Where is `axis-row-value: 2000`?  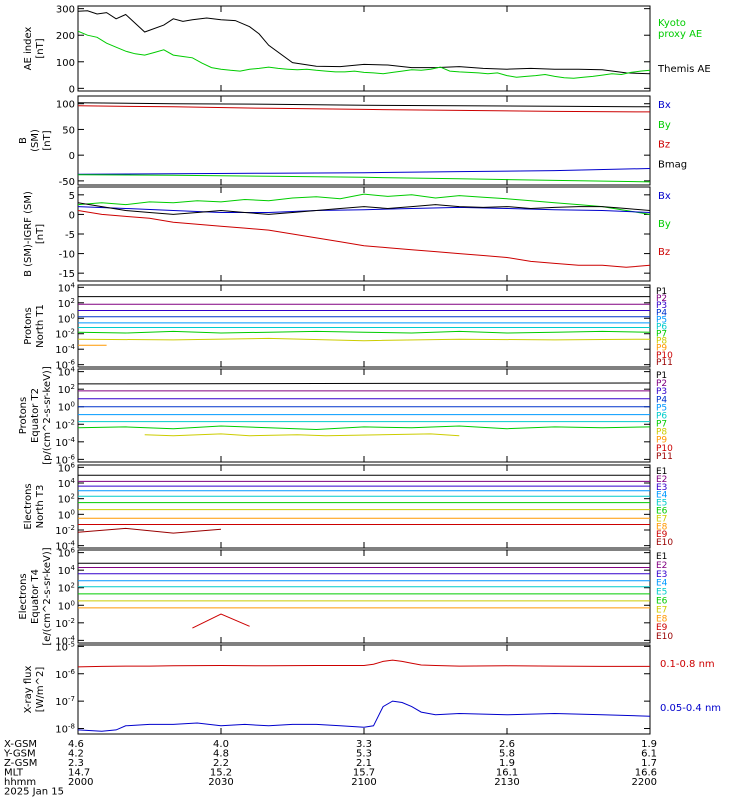 axis-row-value: 2000 is located at coordinates (80, 782).